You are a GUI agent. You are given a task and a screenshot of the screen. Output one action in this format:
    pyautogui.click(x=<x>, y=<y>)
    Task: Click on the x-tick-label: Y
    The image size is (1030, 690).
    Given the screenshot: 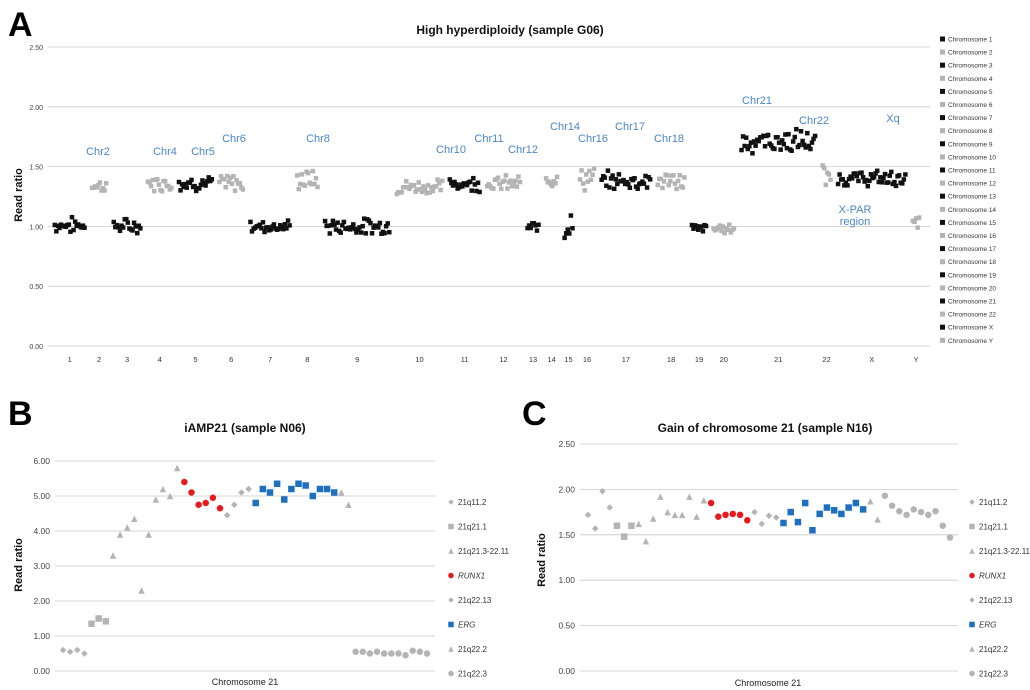 What is the action you would take?
    pyautogui.click(x=916, y=359)
    